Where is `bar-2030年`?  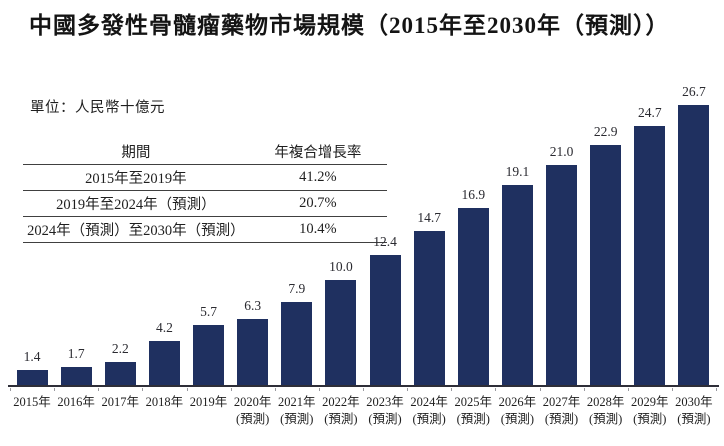
bar-2030年 is located at coordinates (694, 245).